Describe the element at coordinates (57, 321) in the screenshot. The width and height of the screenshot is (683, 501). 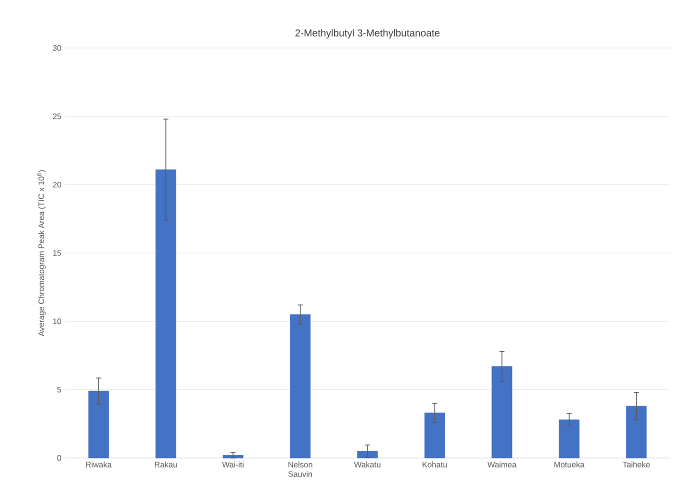
I see `y-tick-label: 10` at that location.